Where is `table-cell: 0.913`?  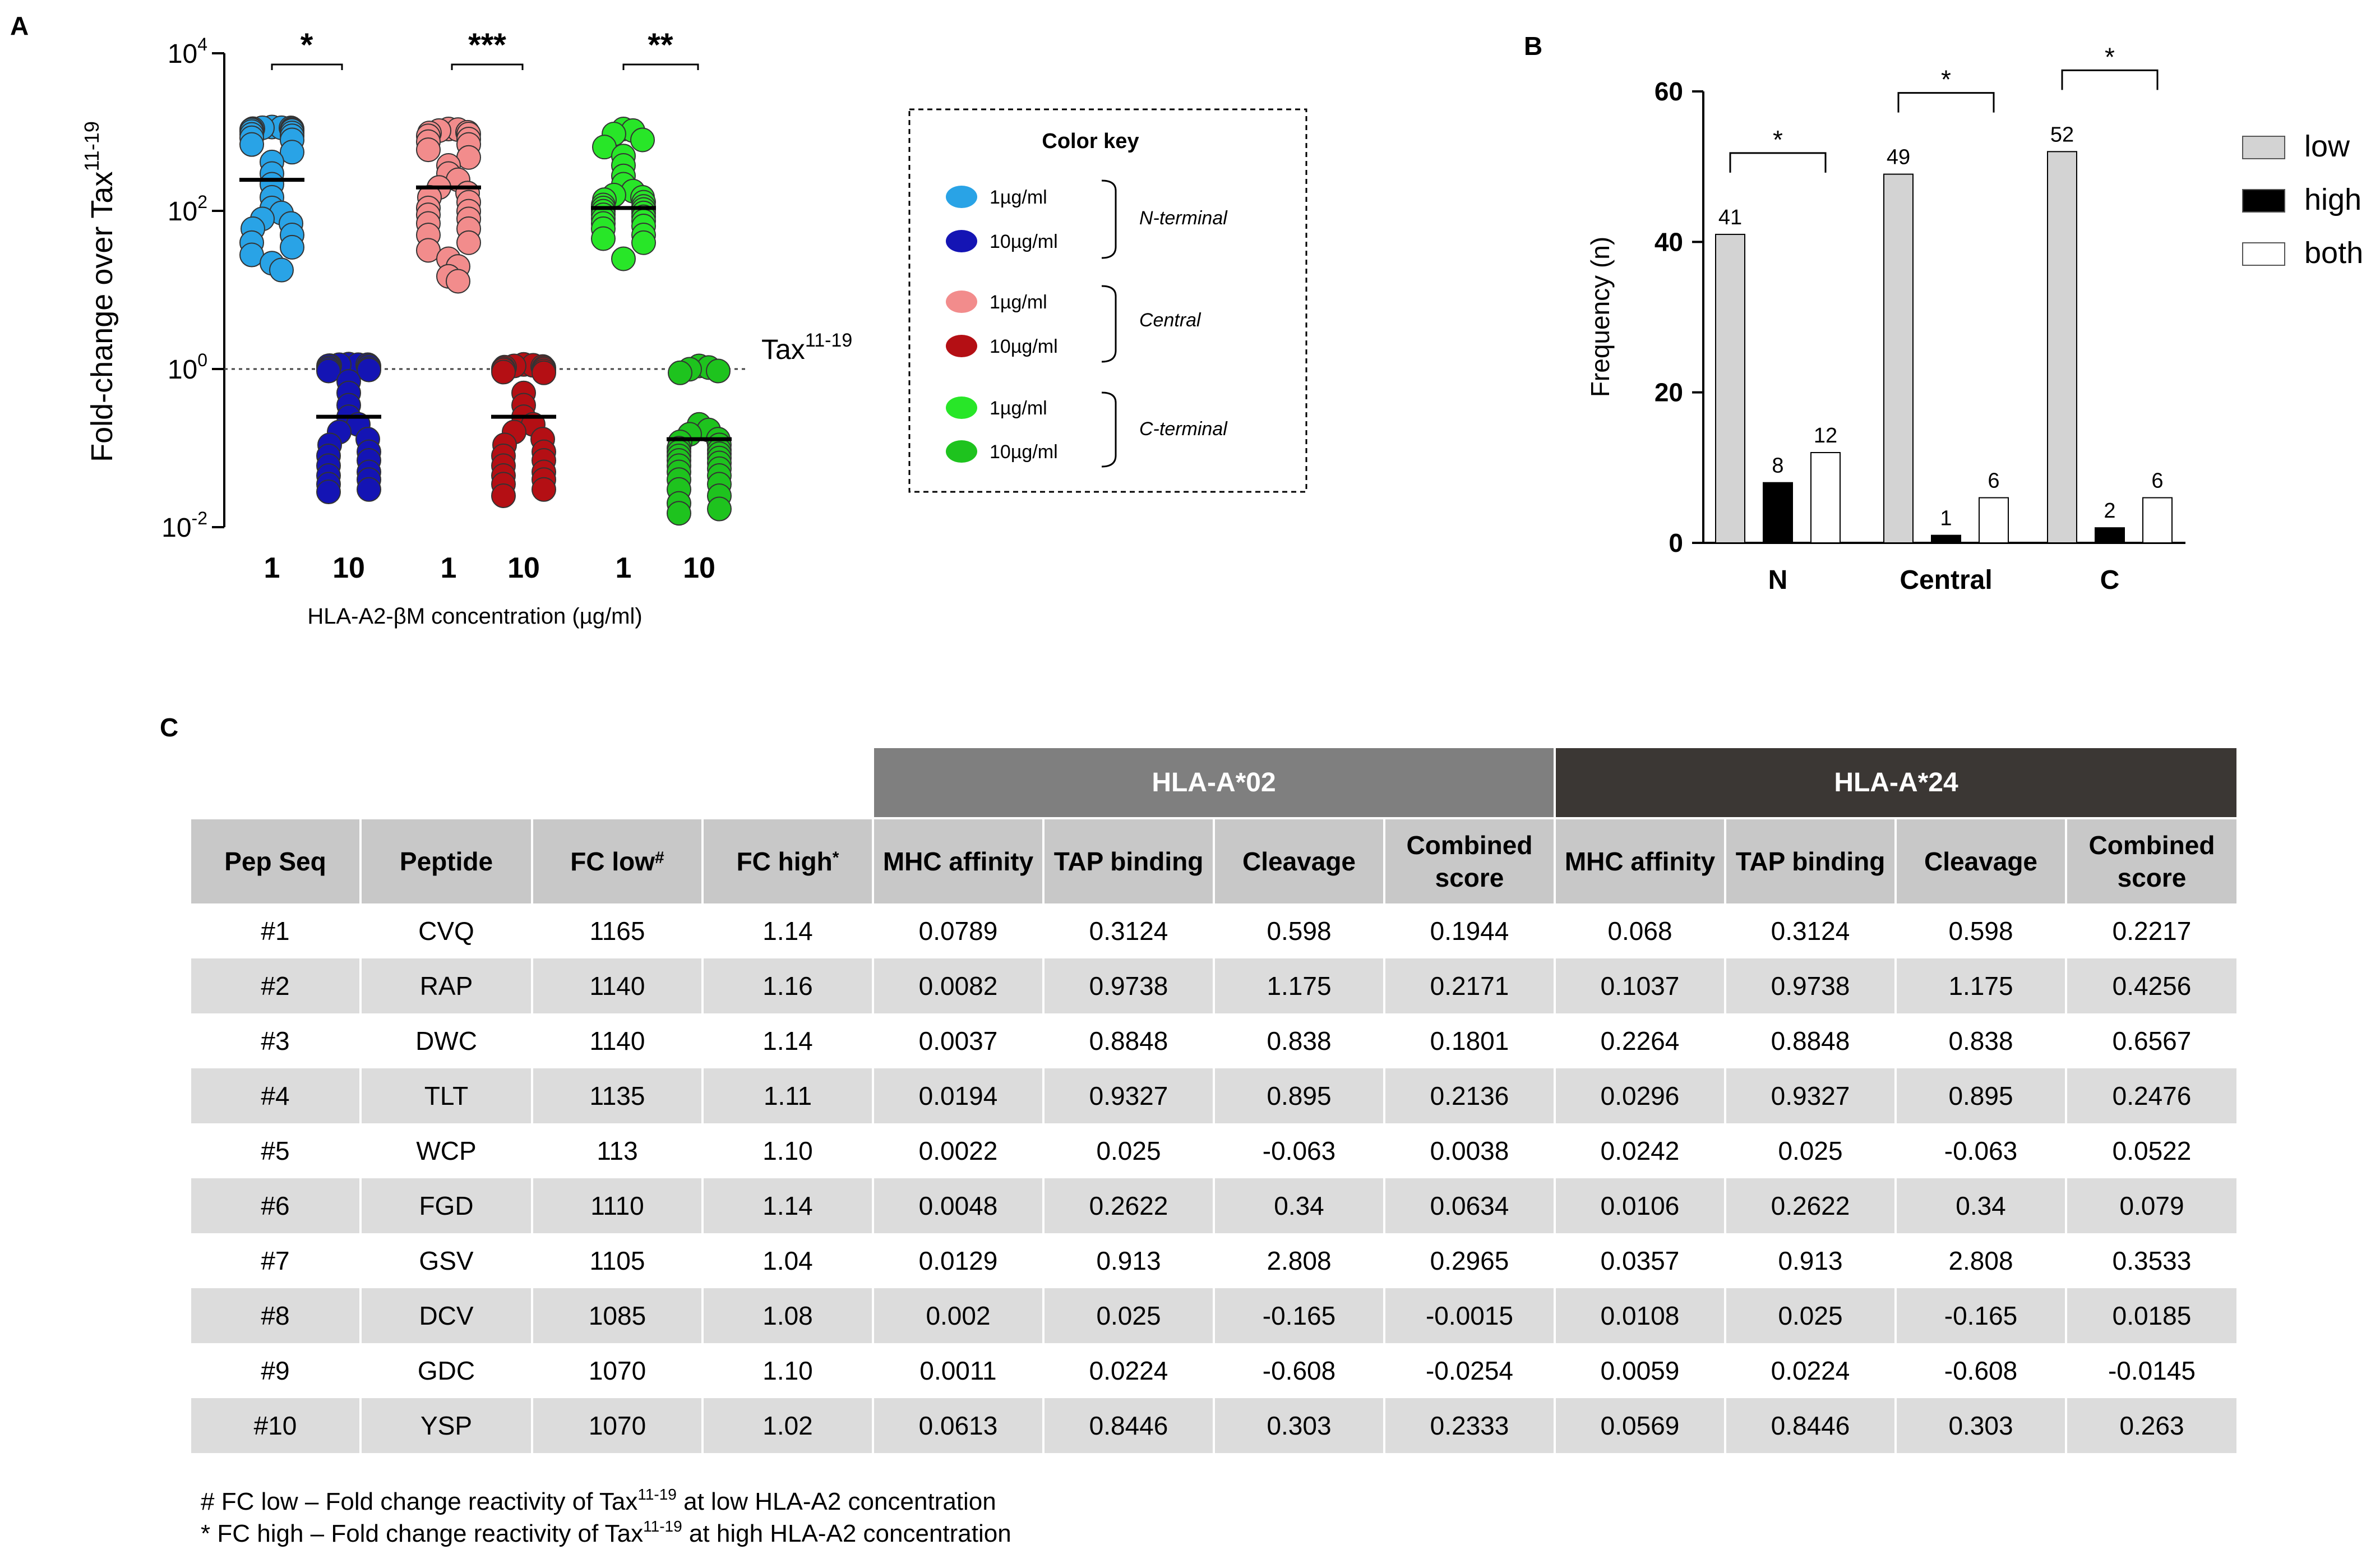
table-cell: 0.913 is located at coordinates (1128, 1260).